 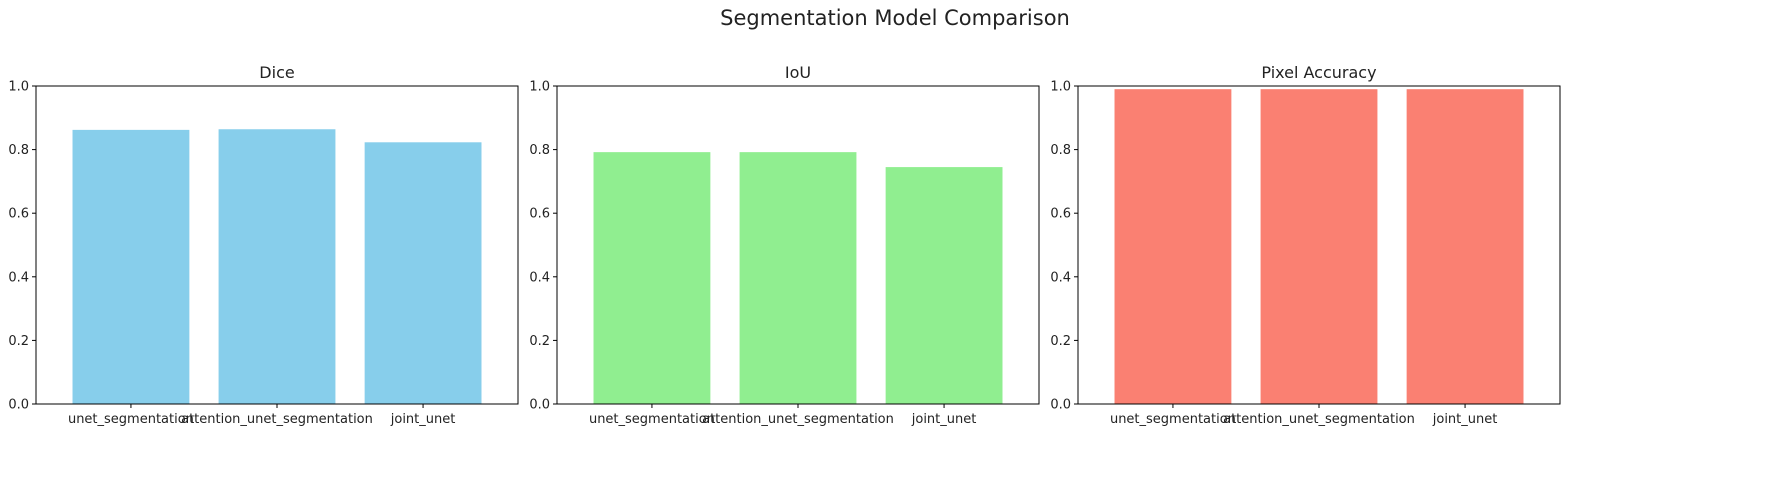 I want to click on panel-title-iou: IoU, so click(x=798, y=72).